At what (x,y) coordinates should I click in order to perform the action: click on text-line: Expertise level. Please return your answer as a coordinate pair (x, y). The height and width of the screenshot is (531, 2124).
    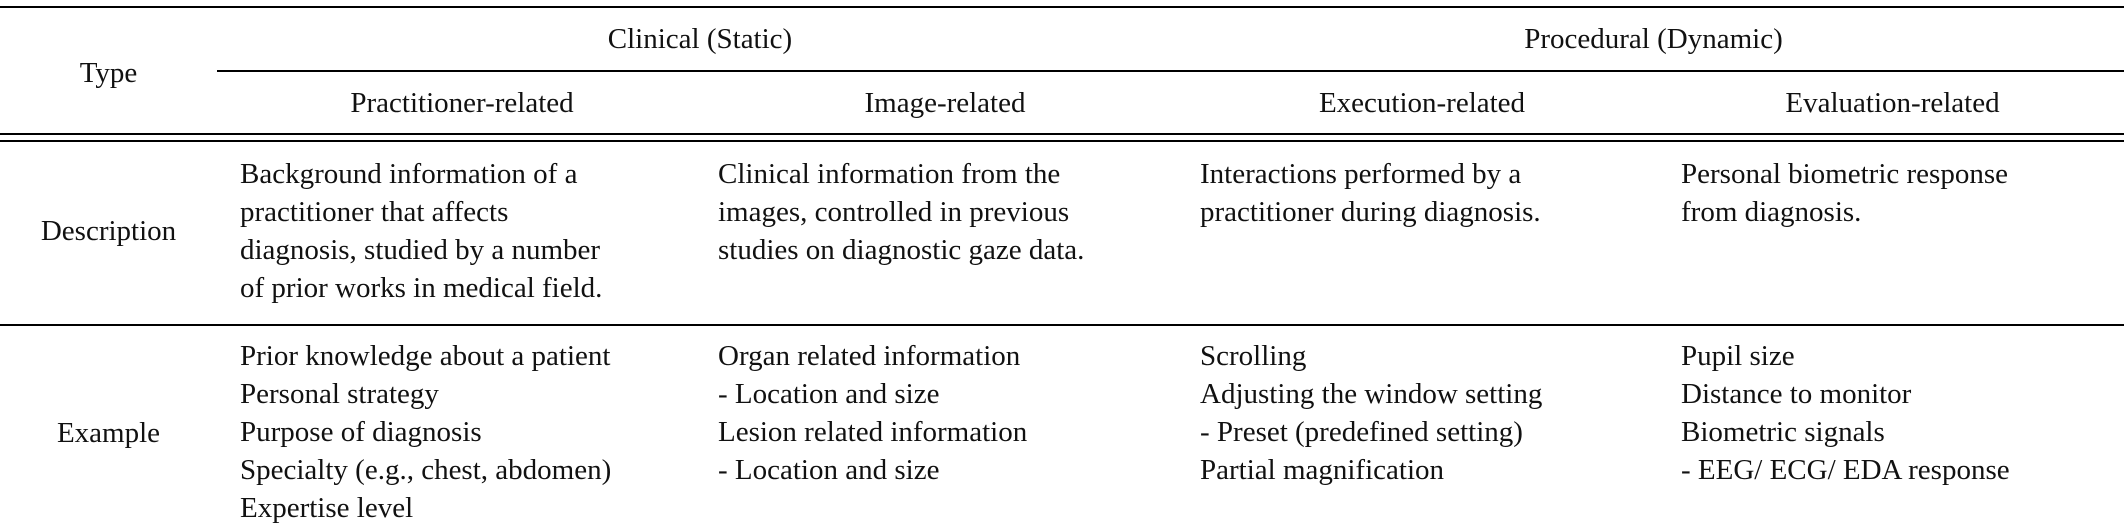
    Looking at the image, I should click on (327, 508).